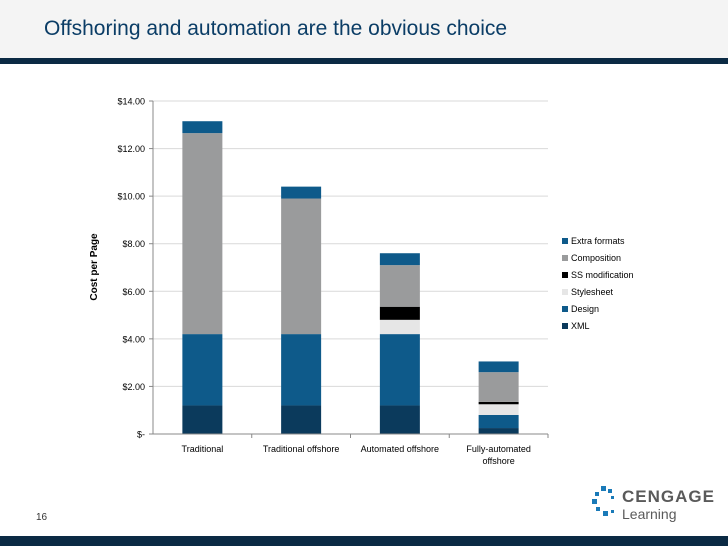 The height and width of the screenshot is (546, 728). What do you see at coordinates (131, 102) in the screenshot?
I see `y-tick-label: $14.00` at bounding box center [131, 102].